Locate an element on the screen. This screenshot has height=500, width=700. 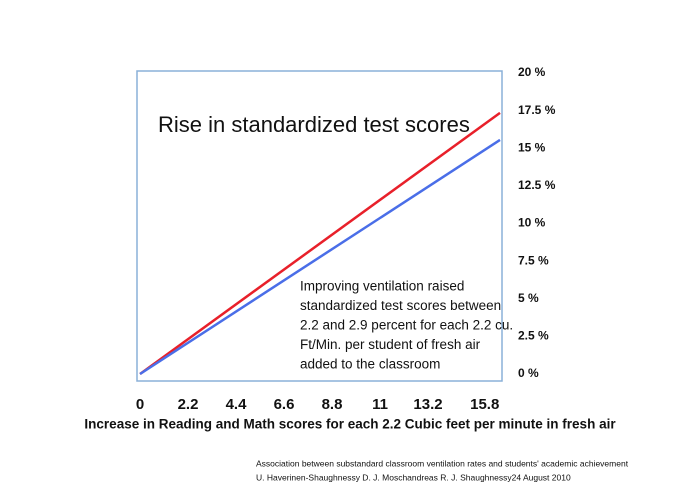
x-tick-label: 4.4 is located at coordinates (237, 404).